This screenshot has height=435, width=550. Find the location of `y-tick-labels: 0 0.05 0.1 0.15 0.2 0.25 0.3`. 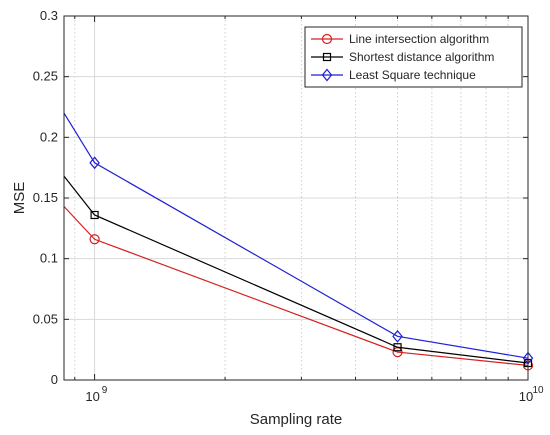

y-tick-labels: 0 0.05 0.1 0.15 0.2 0.25 0.3 is located at coordinates (45, 197).